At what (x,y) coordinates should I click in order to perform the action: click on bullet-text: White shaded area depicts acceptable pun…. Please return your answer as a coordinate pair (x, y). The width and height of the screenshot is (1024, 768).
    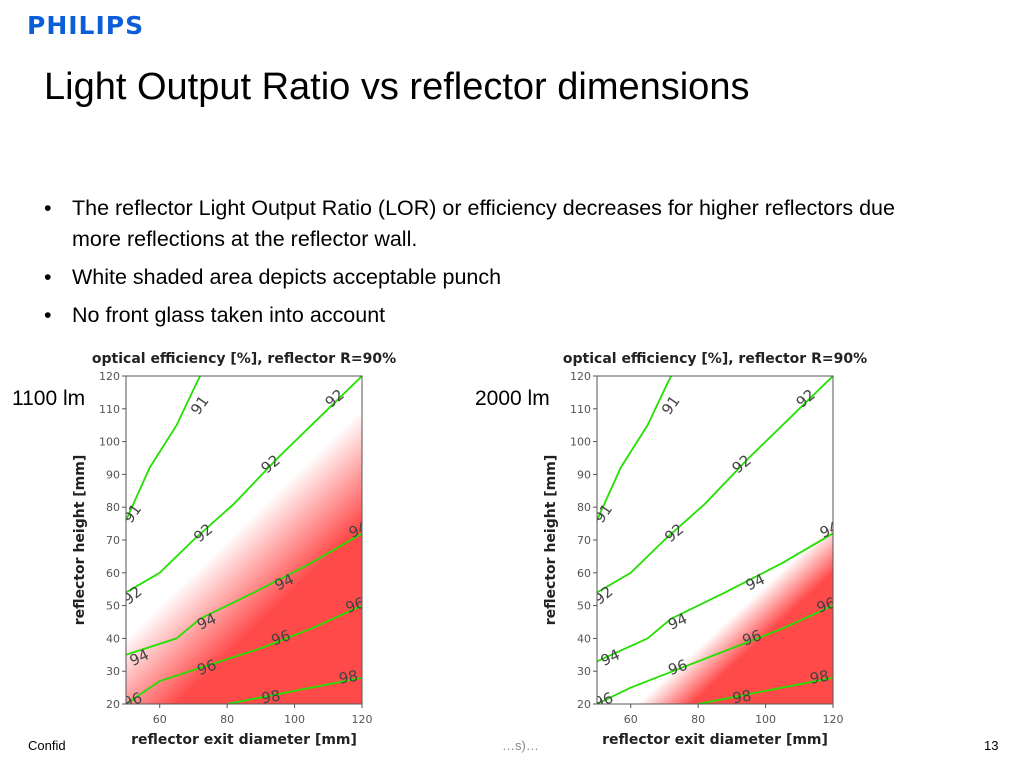
    Looking at the image, I should click on (287, 277).